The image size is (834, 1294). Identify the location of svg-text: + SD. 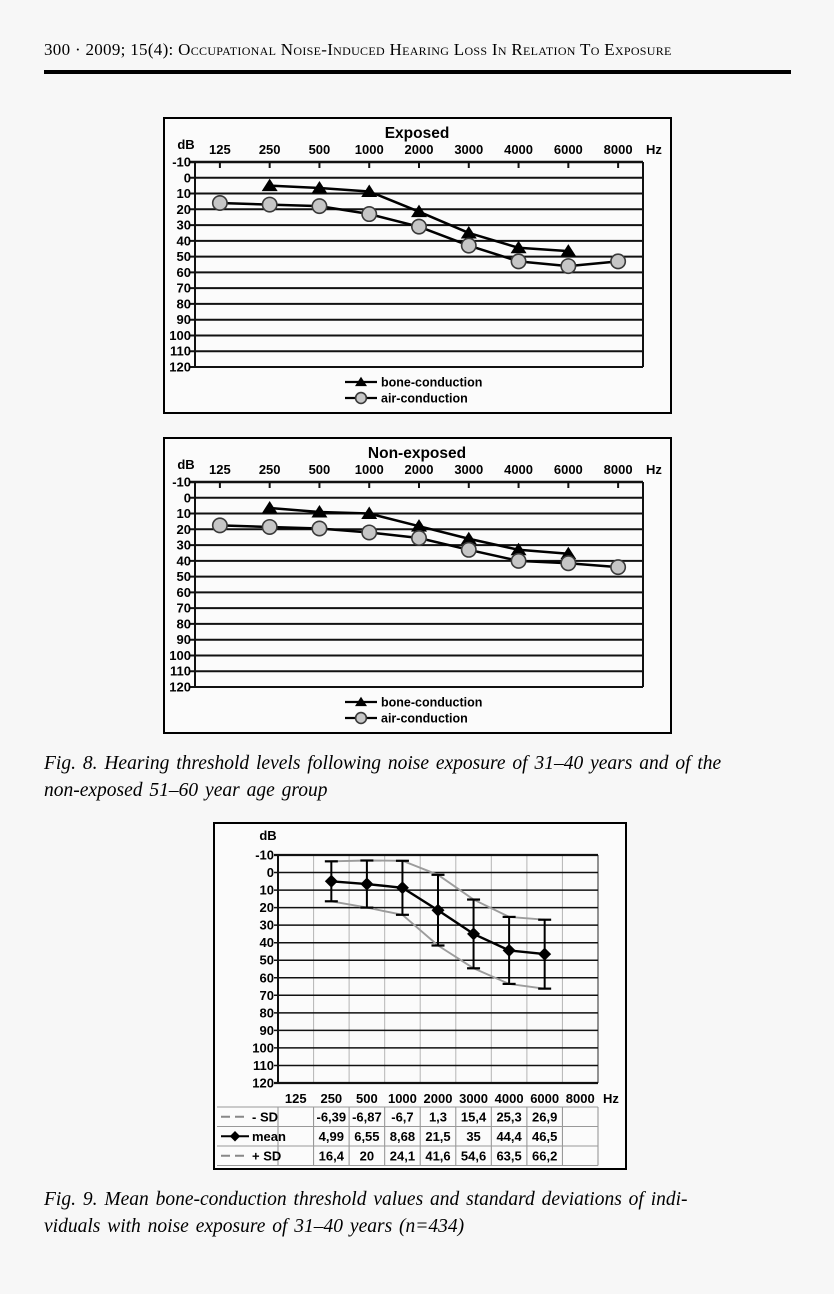
(266, 1155).